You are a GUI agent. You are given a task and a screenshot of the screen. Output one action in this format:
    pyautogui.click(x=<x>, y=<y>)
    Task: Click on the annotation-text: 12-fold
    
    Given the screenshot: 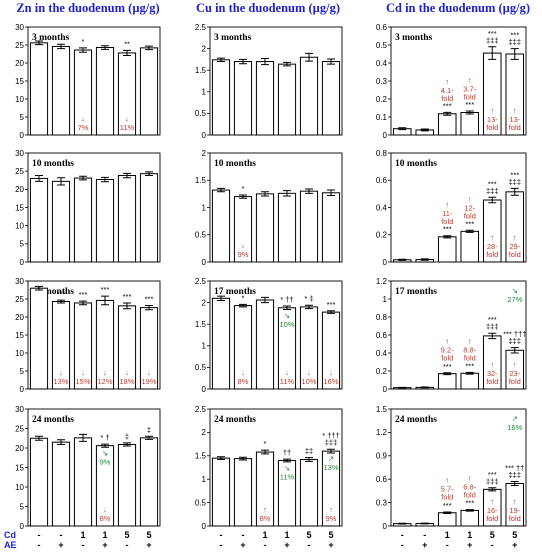 What is the action you would take?
    pyautogui.click(x=470, y=211)
    